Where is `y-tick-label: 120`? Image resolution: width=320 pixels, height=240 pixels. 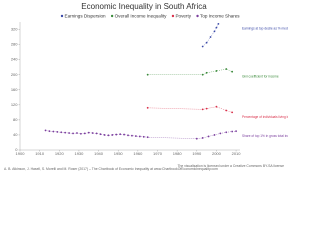
y-tick-label: 120 is located at coordinates (14, 104).